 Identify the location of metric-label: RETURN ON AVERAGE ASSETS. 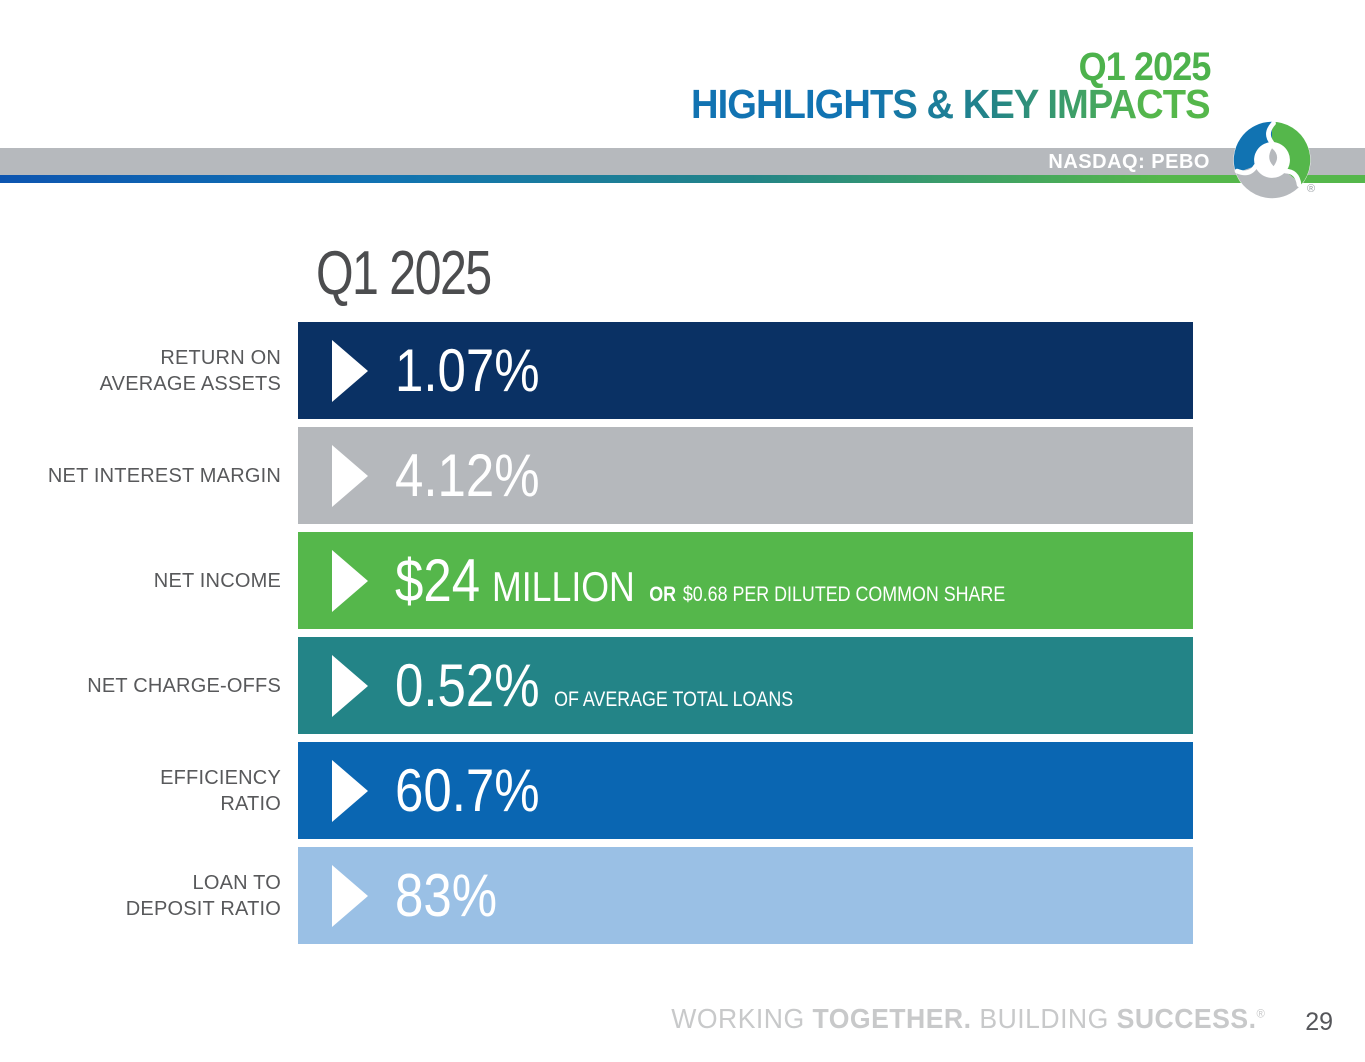
(190, 370).